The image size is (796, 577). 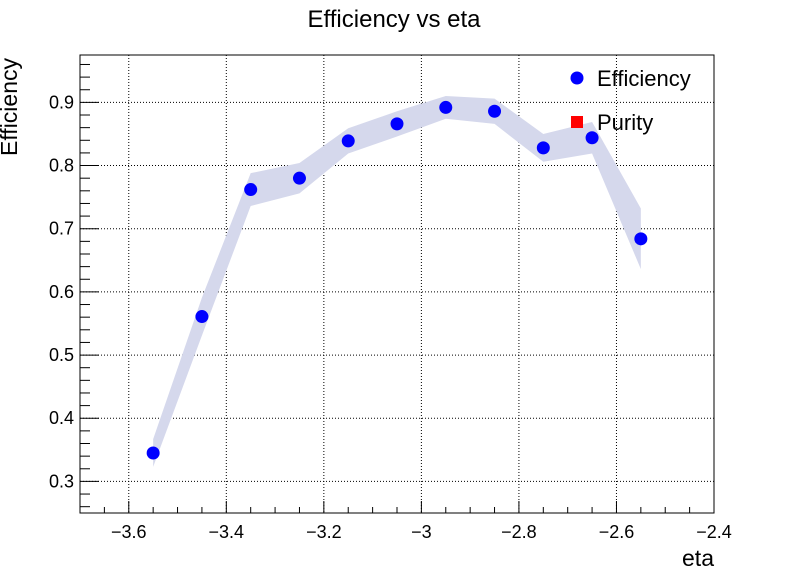 I want to click on x-tick-label: −3.6, so click(x=129, y=532).